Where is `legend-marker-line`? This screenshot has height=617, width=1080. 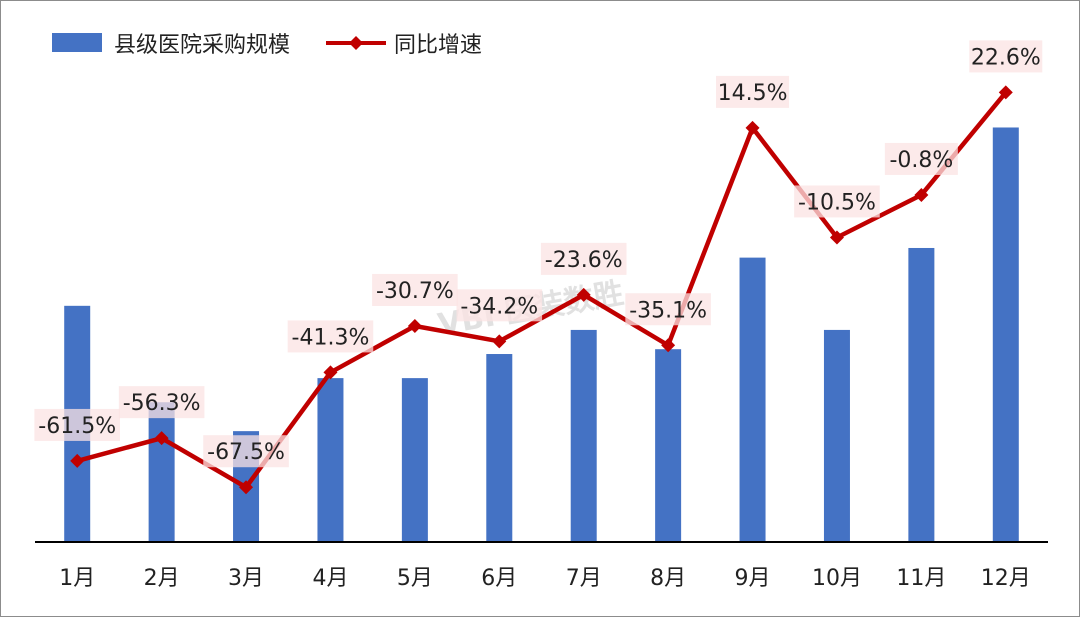 legend-marker-line is located at coordinates (356, 43).